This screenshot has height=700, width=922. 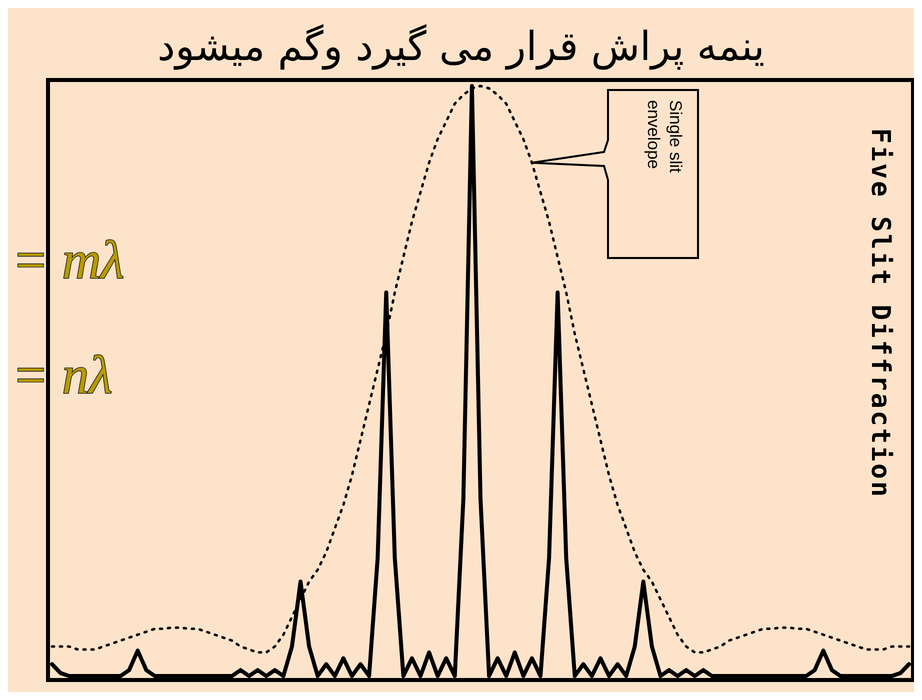 I want to click on annotation: = nλ, so click(x=62, y=375).